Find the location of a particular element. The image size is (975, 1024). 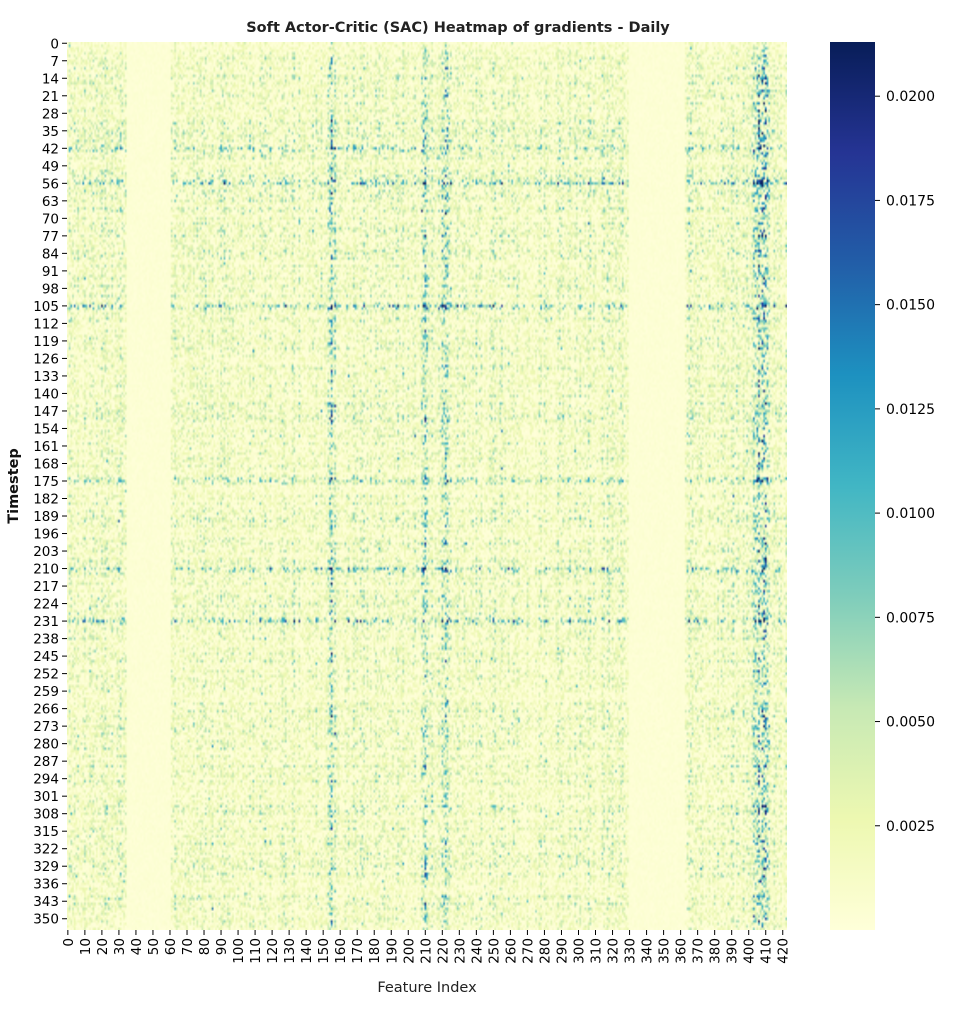

colorbar-tick-label: 0.0175 is located at coordinates (910, 201).